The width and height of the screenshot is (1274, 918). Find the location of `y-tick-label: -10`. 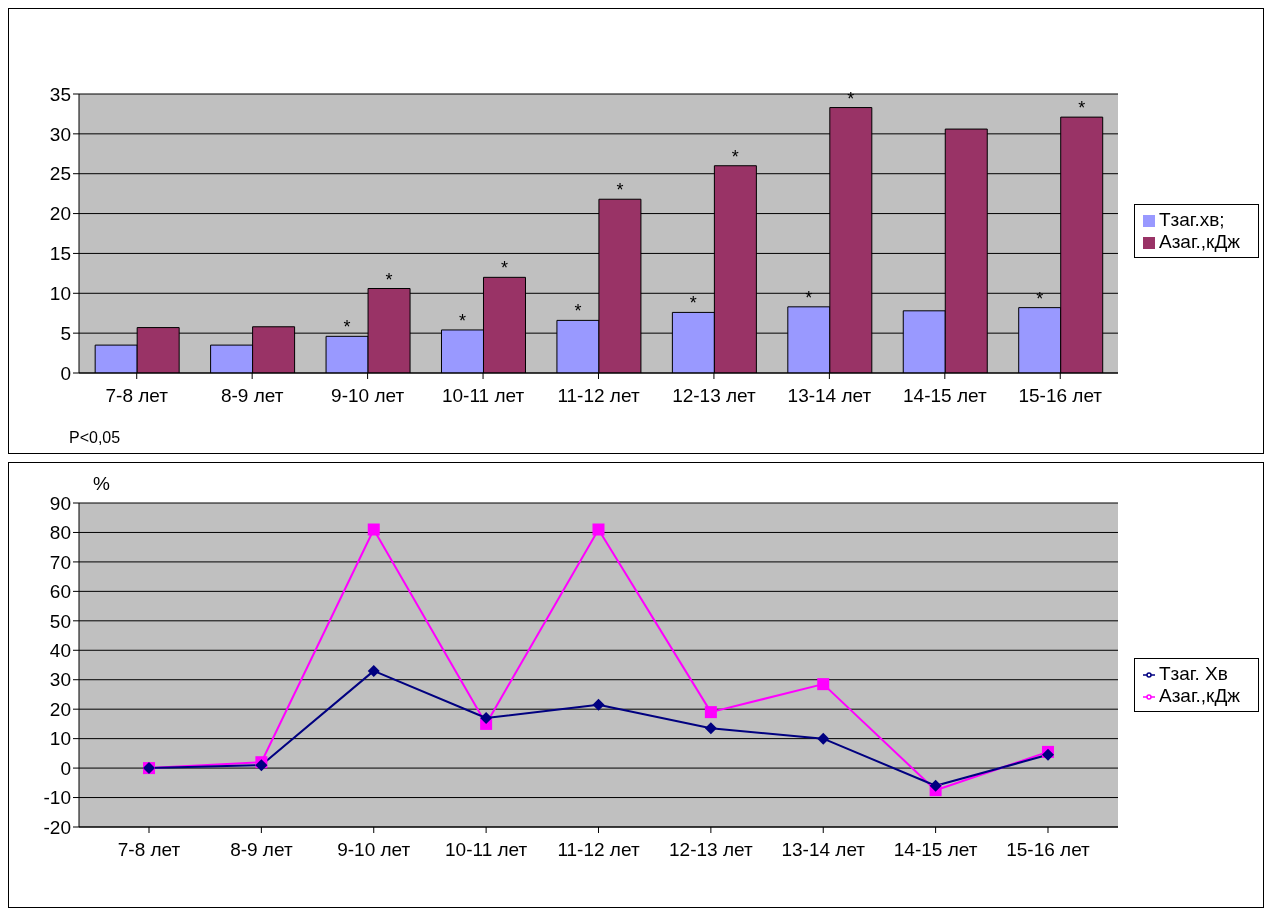

y-tick-label: -10 is located at coordinates (57, 798).